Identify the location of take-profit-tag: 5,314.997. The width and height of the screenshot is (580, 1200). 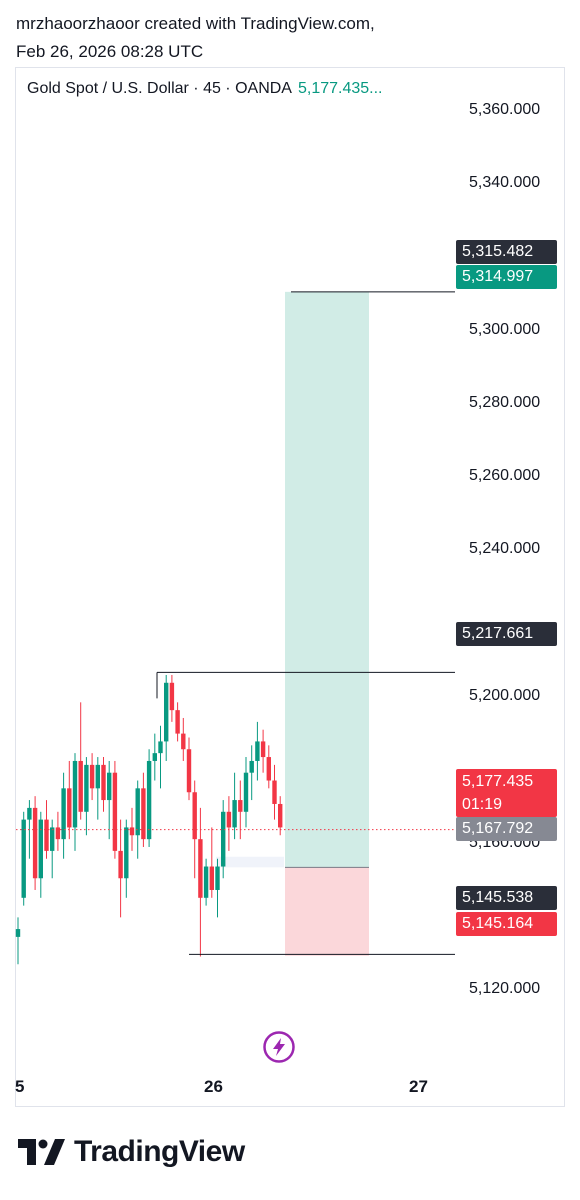
(506, 277).